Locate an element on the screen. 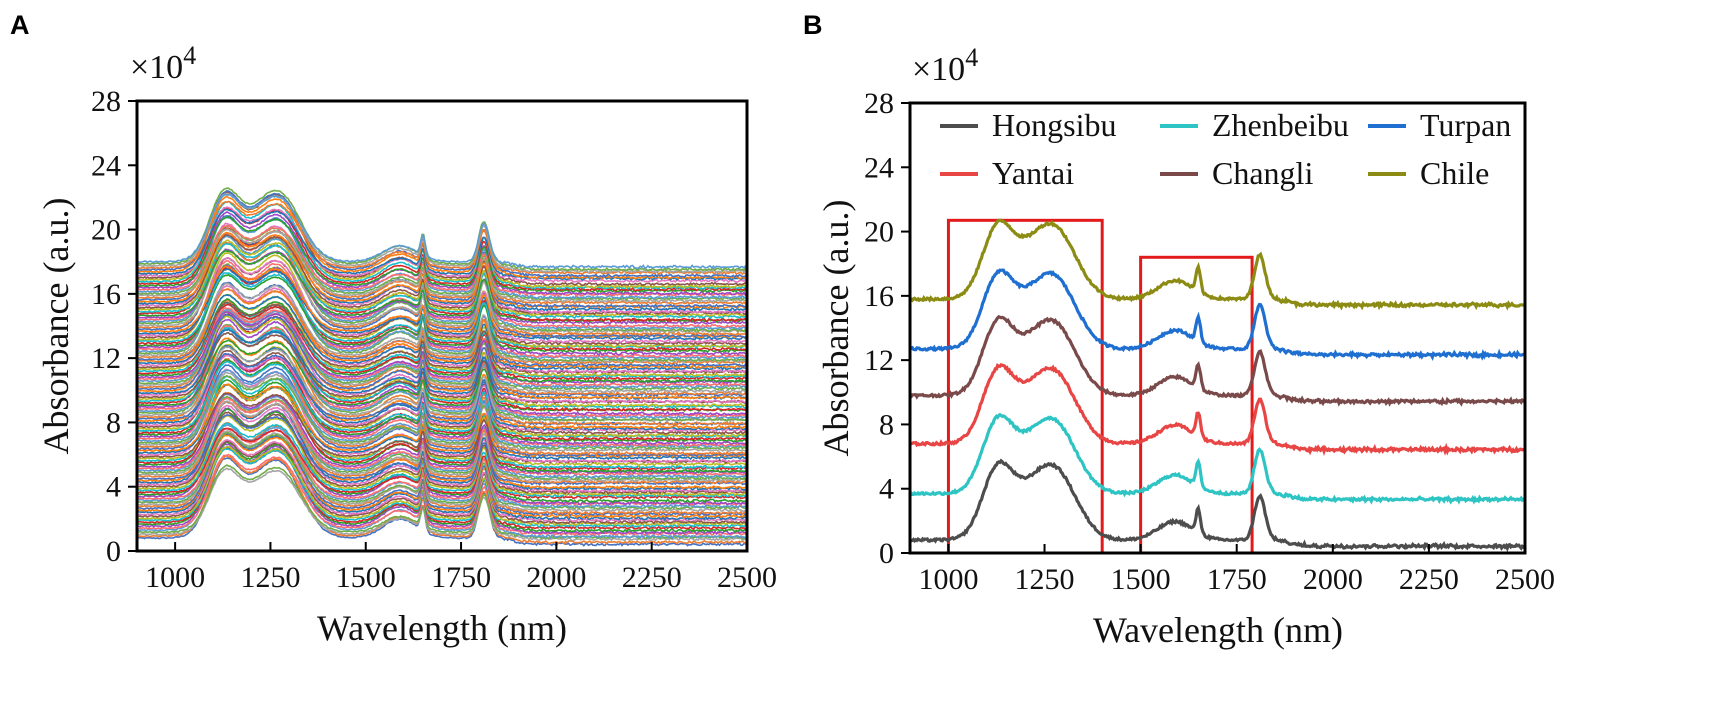 This screenshot has height=725, width=1713. panel-b-label: B is located at coordinates (813, 25).